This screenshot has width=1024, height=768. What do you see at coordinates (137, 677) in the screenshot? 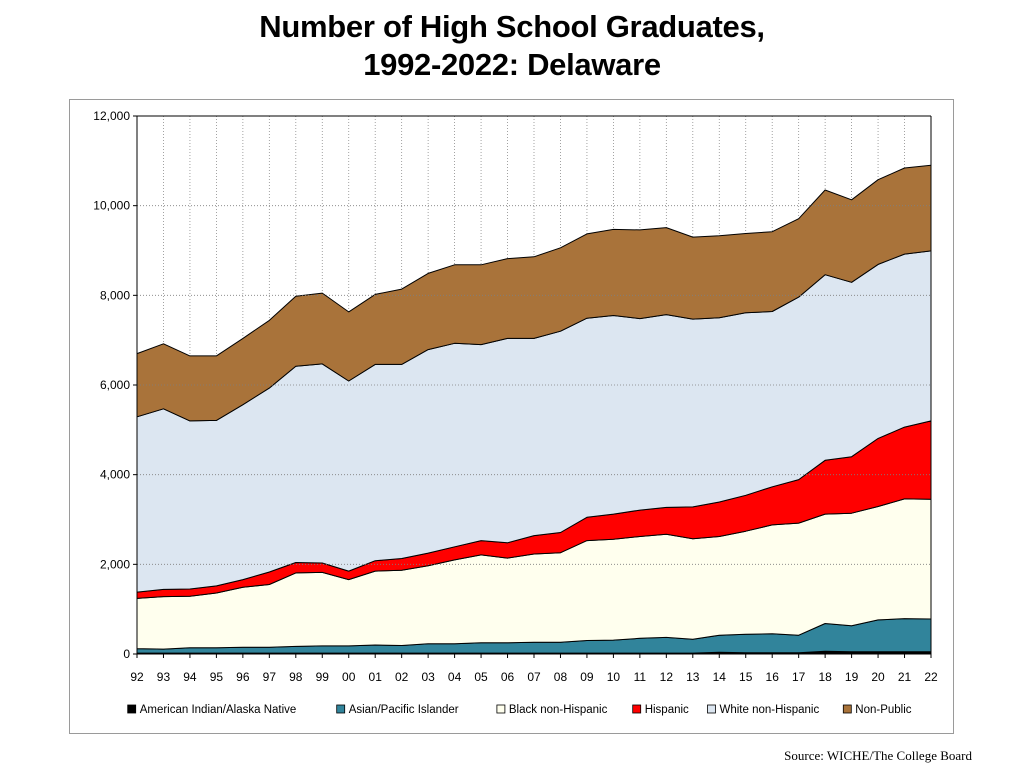
I see `x-tick-label: 92` at bounding box center [137, 677].